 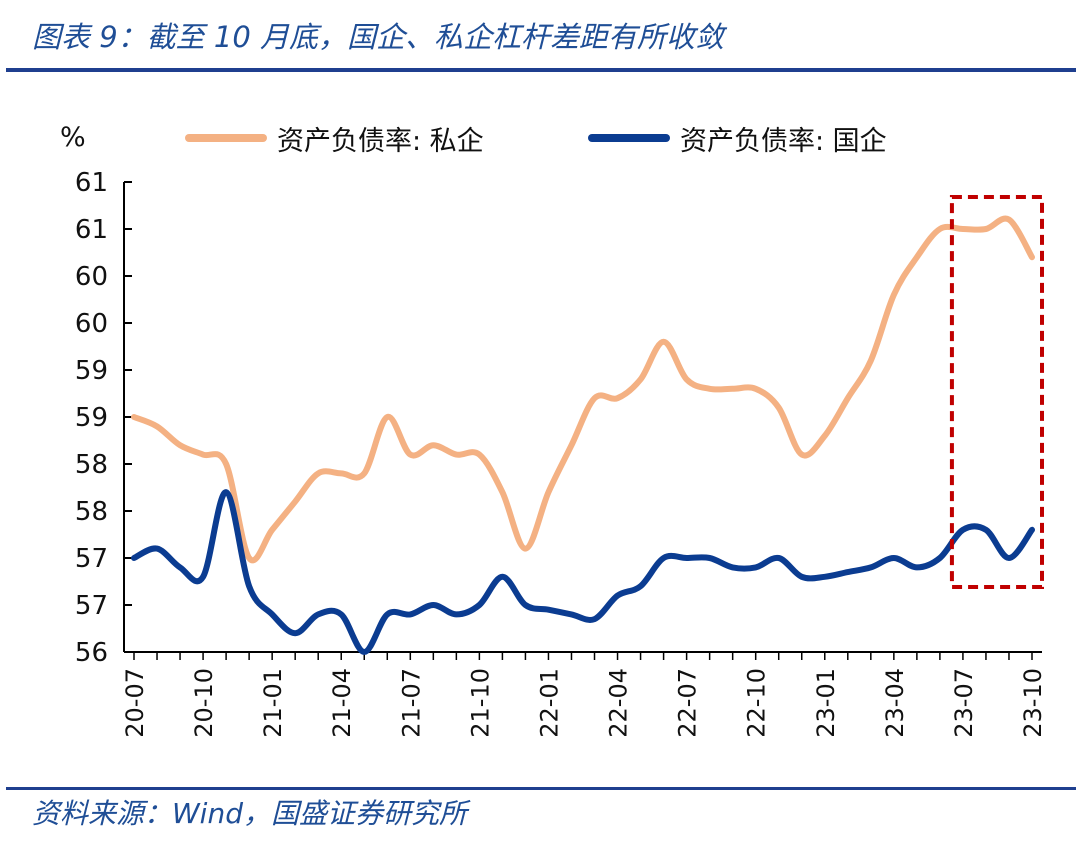 What do you see at coordinates (249, 813) in the screenshot?
I see `source-note: 资料来源：Wind，国盛证券研究所` at bounding box center [249, 813].